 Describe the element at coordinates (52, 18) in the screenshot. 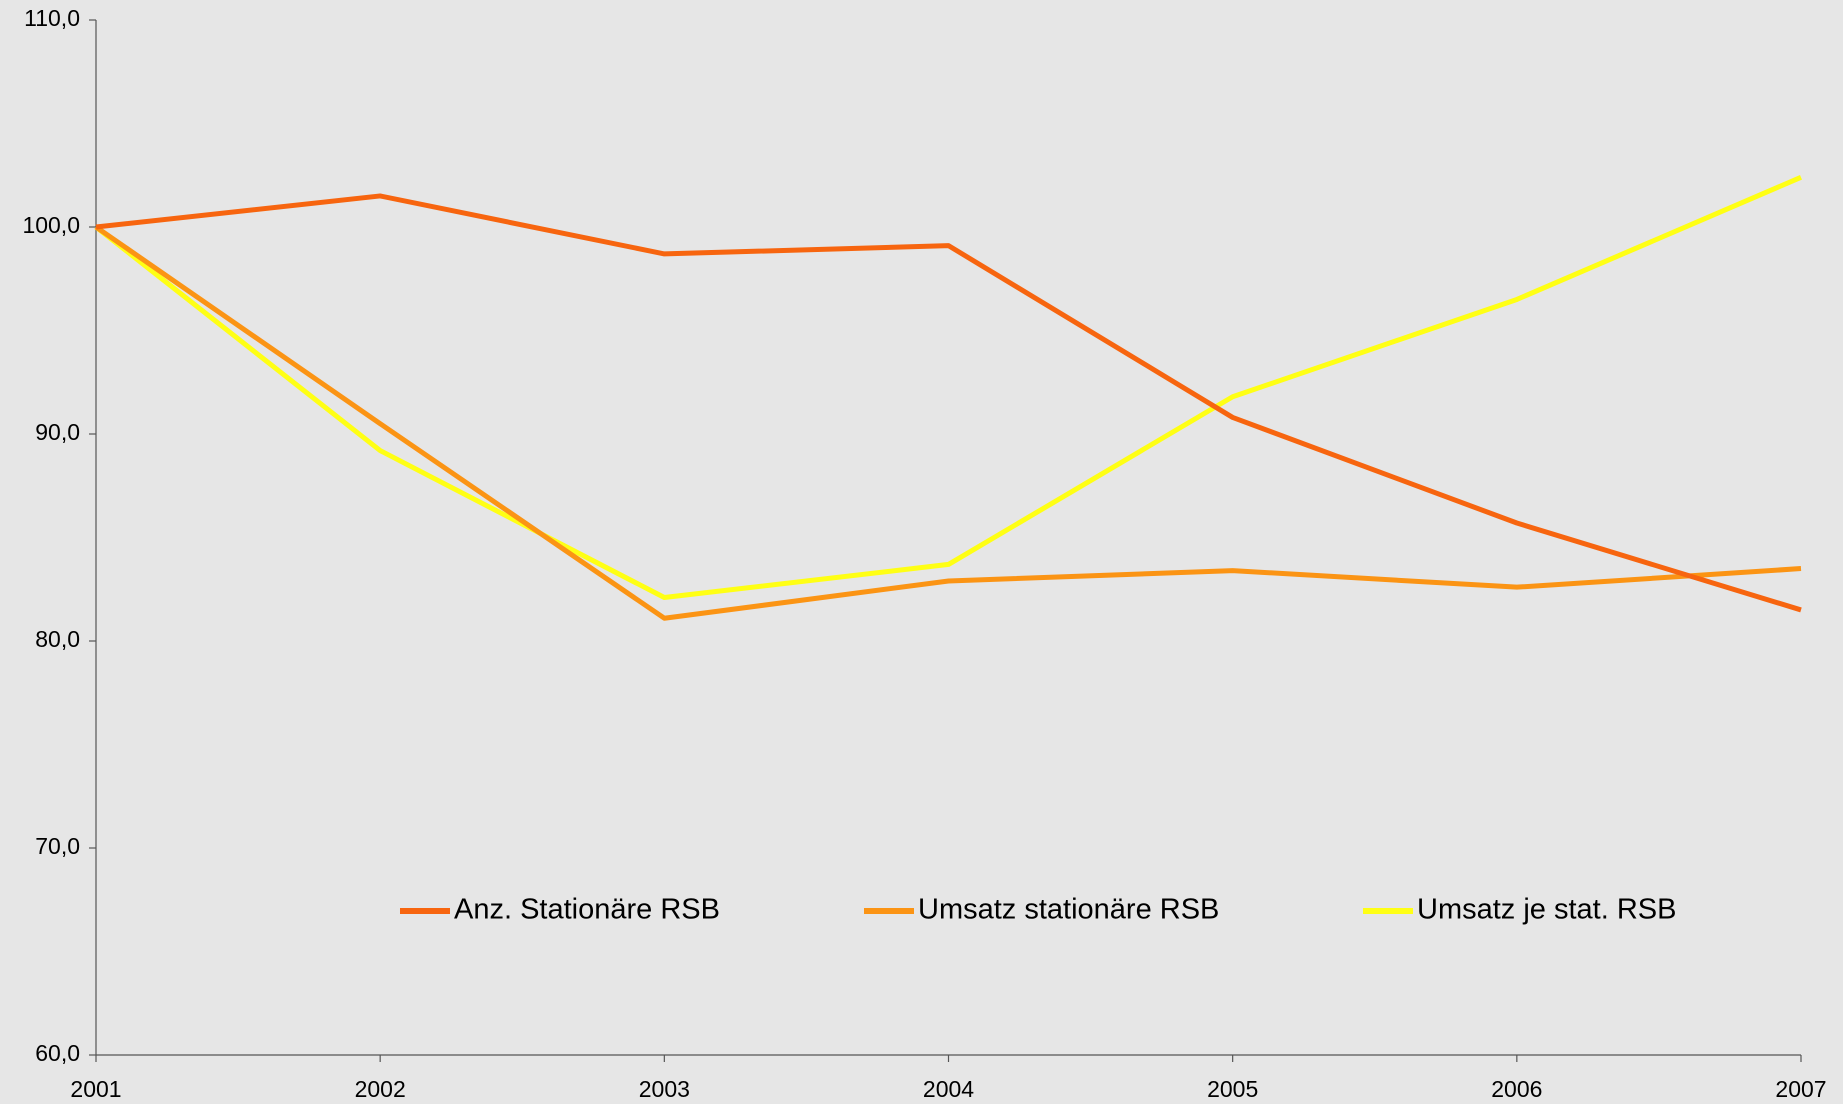

I see `y-tick-label: 110,0` at that location.